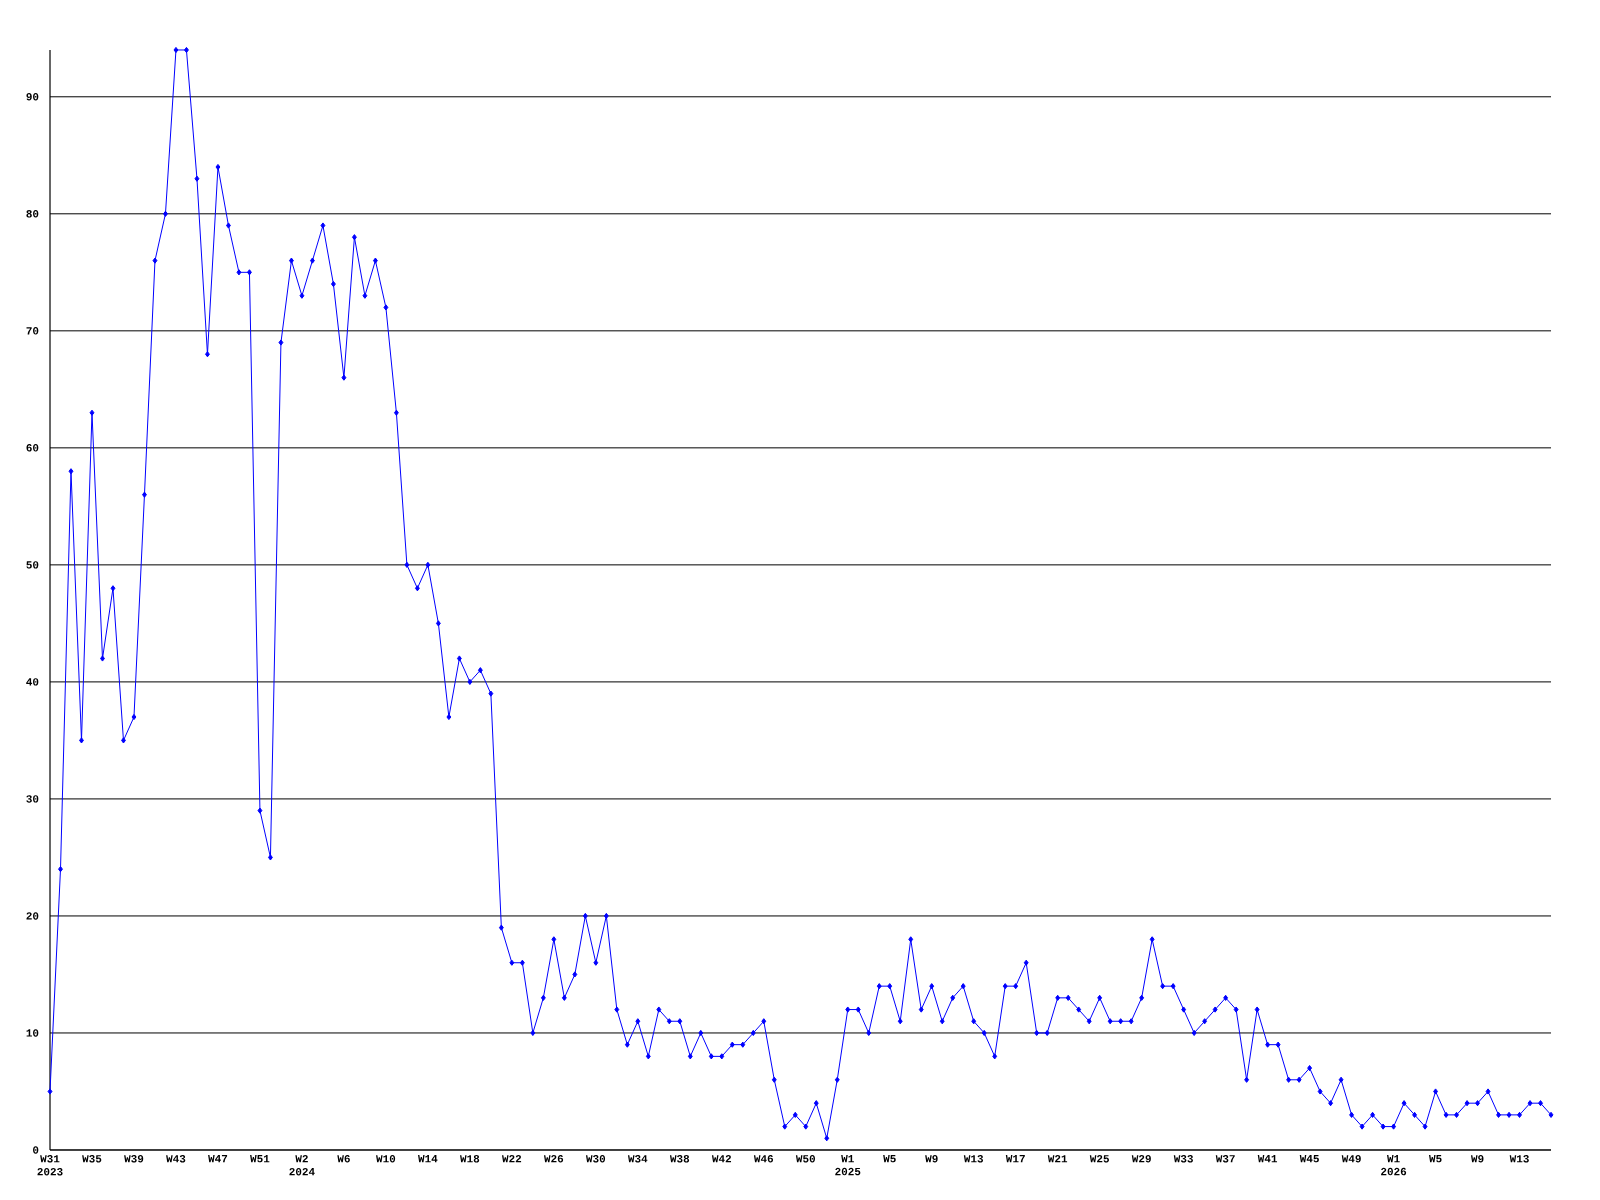  I want to click on y-tick-label: 0, so click(36, 1150).